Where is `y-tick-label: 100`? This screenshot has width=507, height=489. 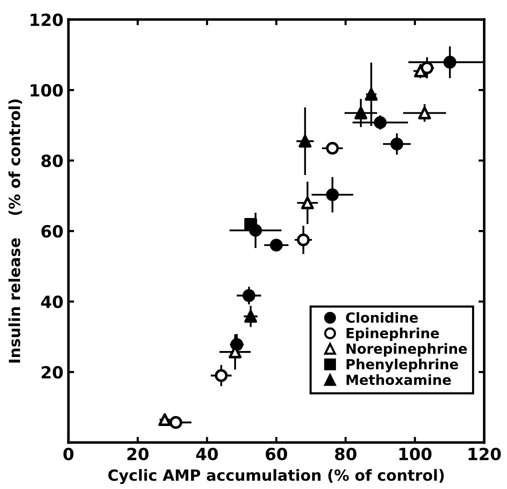
y-tick-label: 100 is located at coordinates (46, 90).